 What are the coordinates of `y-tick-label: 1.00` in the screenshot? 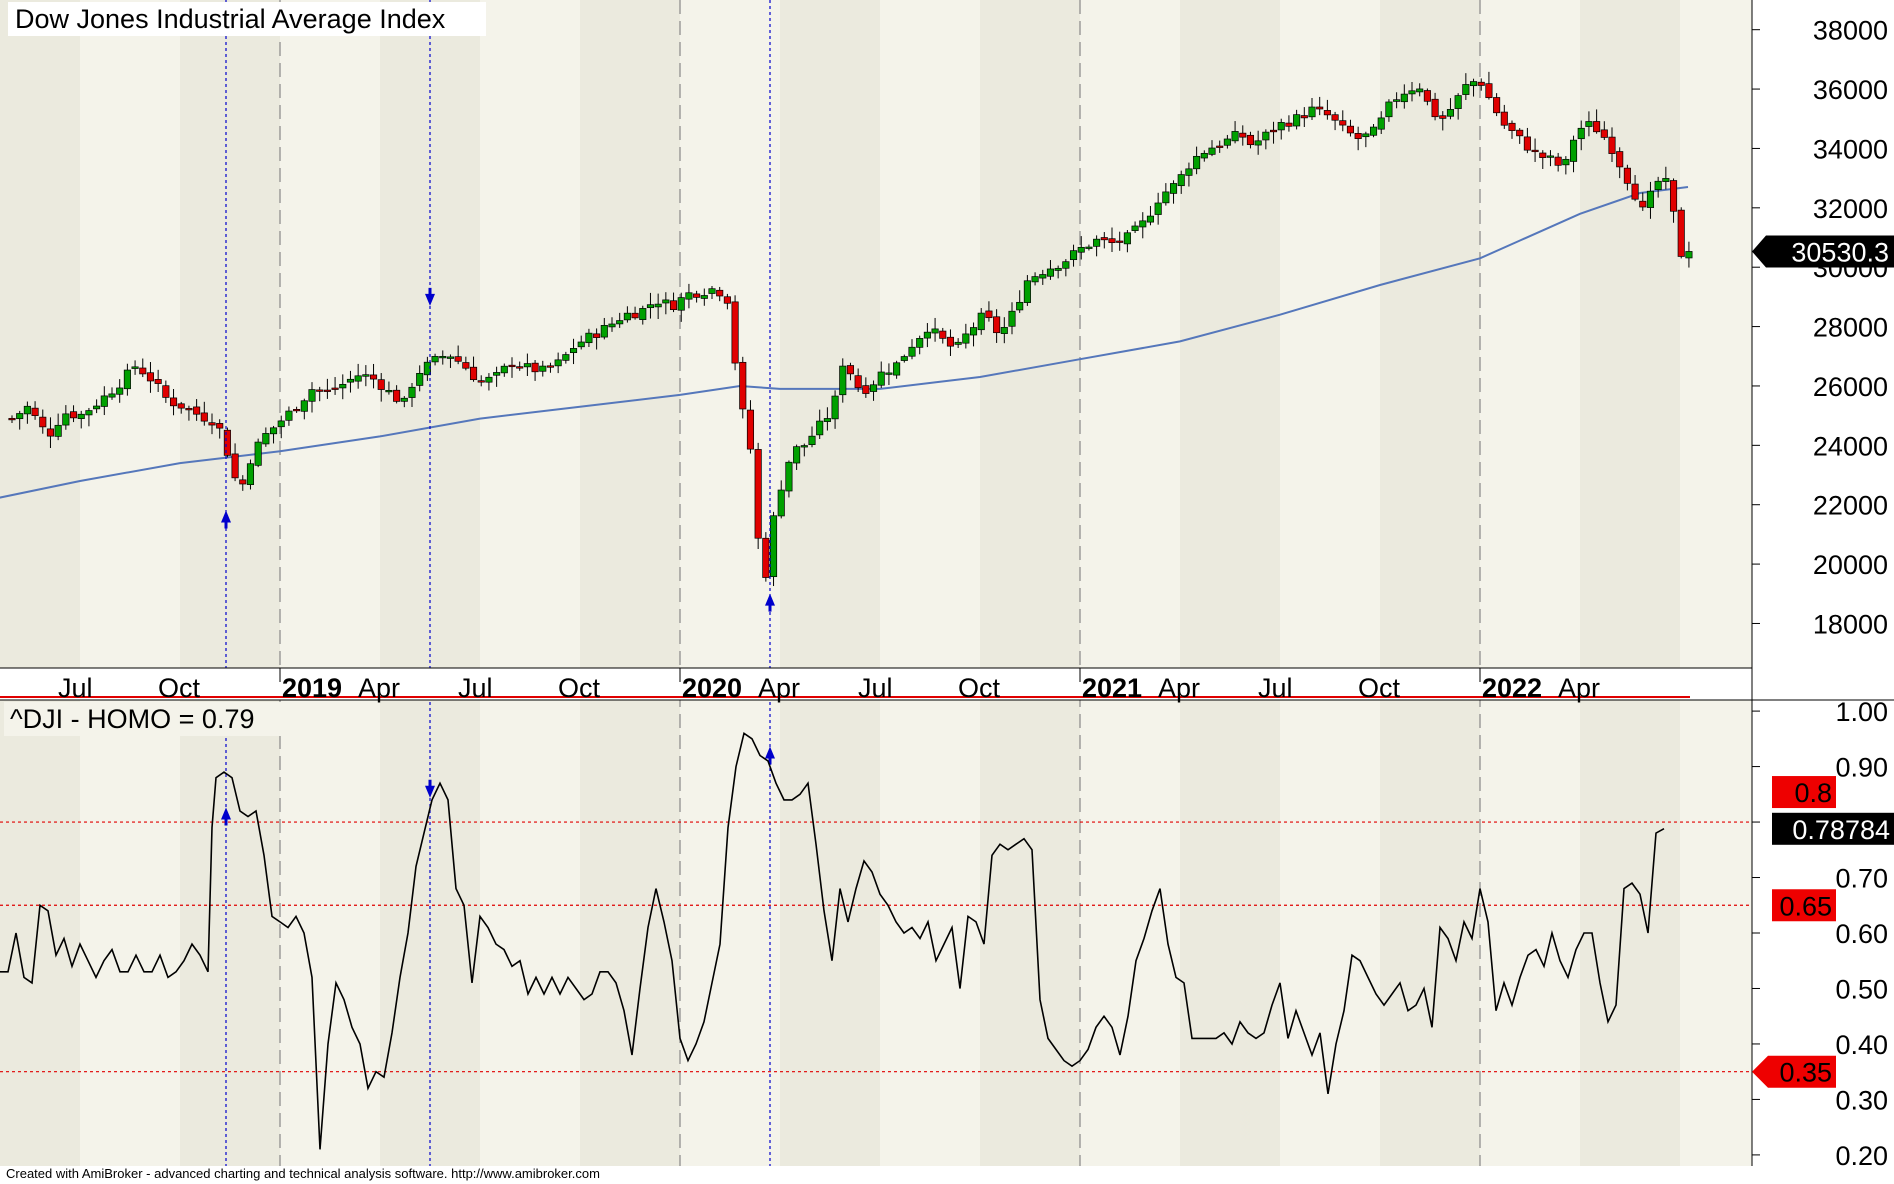 It's located at (1861, 712).